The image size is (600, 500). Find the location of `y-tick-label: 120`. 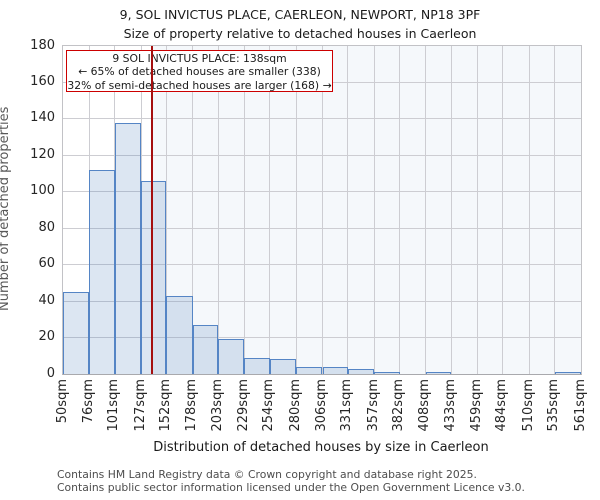

y-tick-label: 120 is located at coordinates (42, 154).